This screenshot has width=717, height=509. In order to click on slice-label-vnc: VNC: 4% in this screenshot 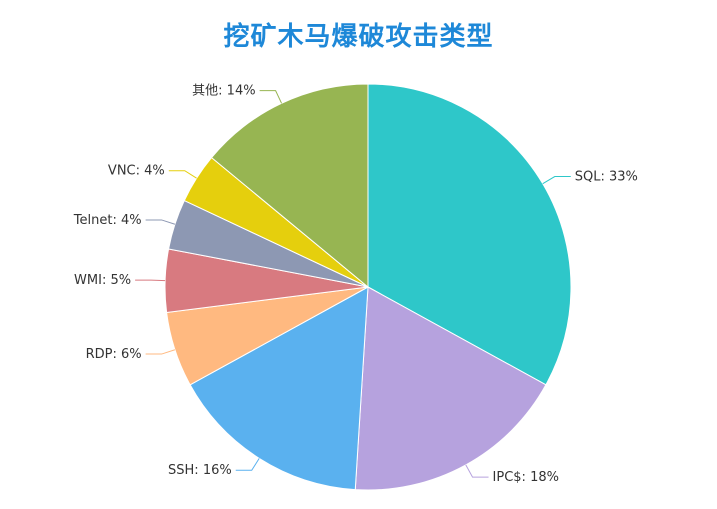, I will do `click(136, 171)`.